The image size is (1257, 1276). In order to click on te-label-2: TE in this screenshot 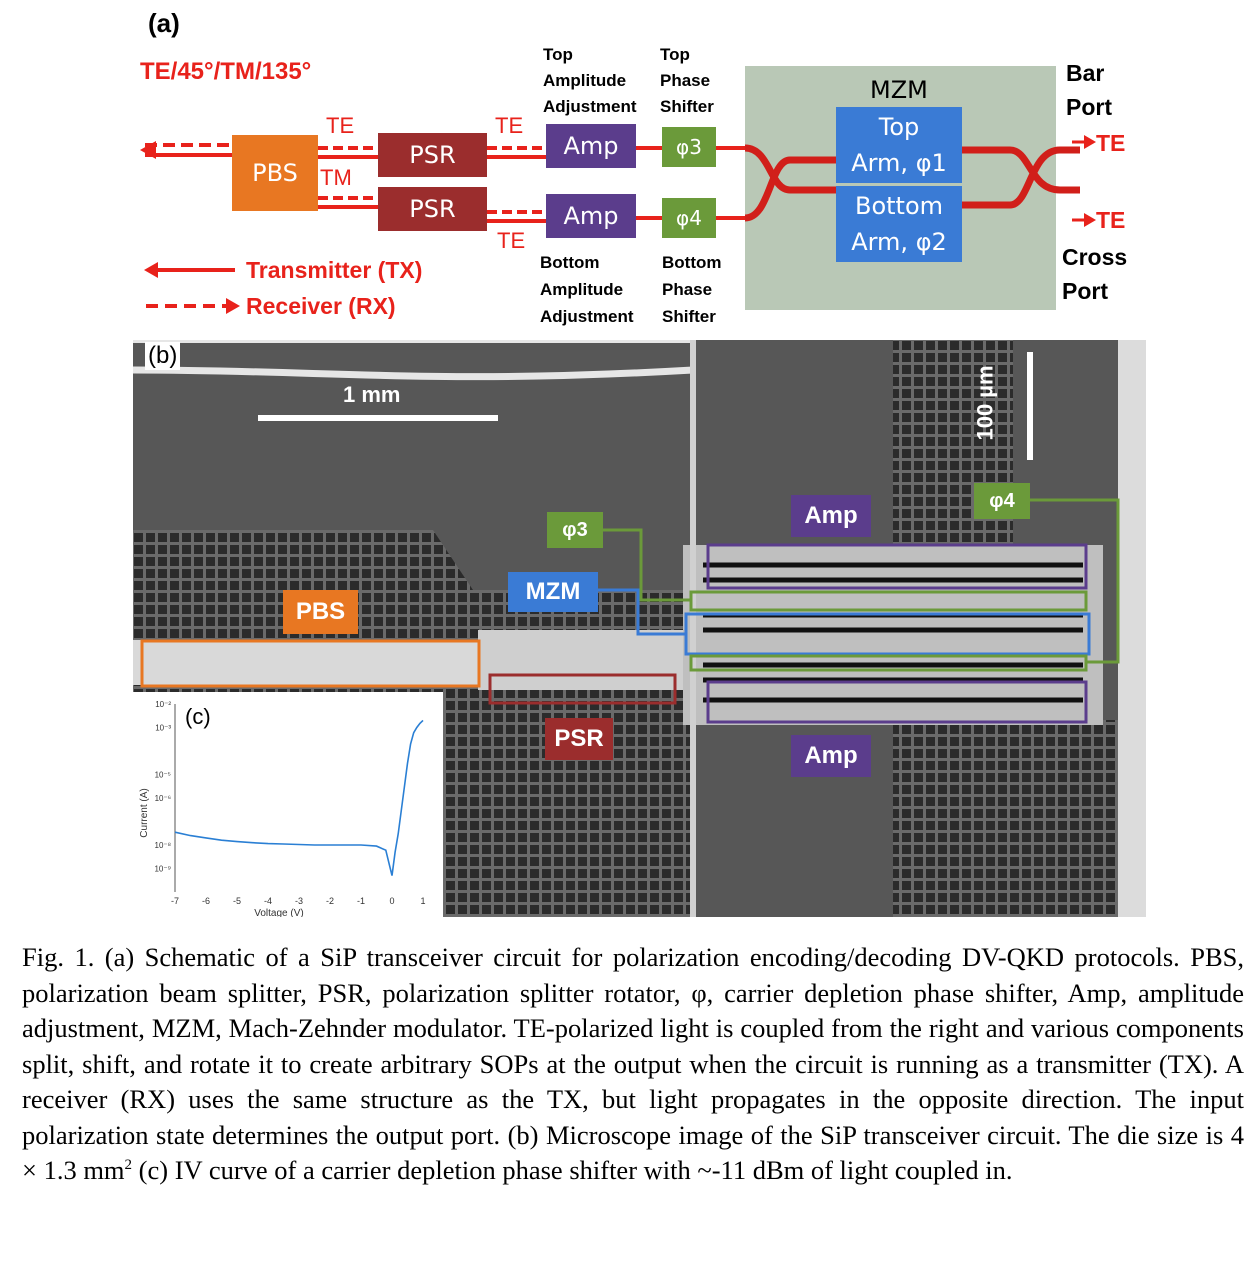, I will do `click(509, 125)`.